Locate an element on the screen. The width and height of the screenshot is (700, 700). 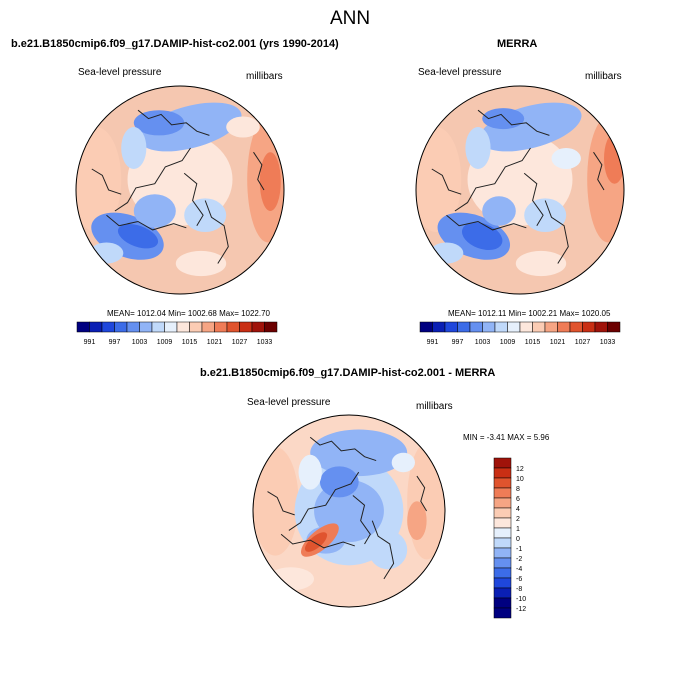
panel-3-variable: Sea-level pressure is located at coordinates (289, 402).